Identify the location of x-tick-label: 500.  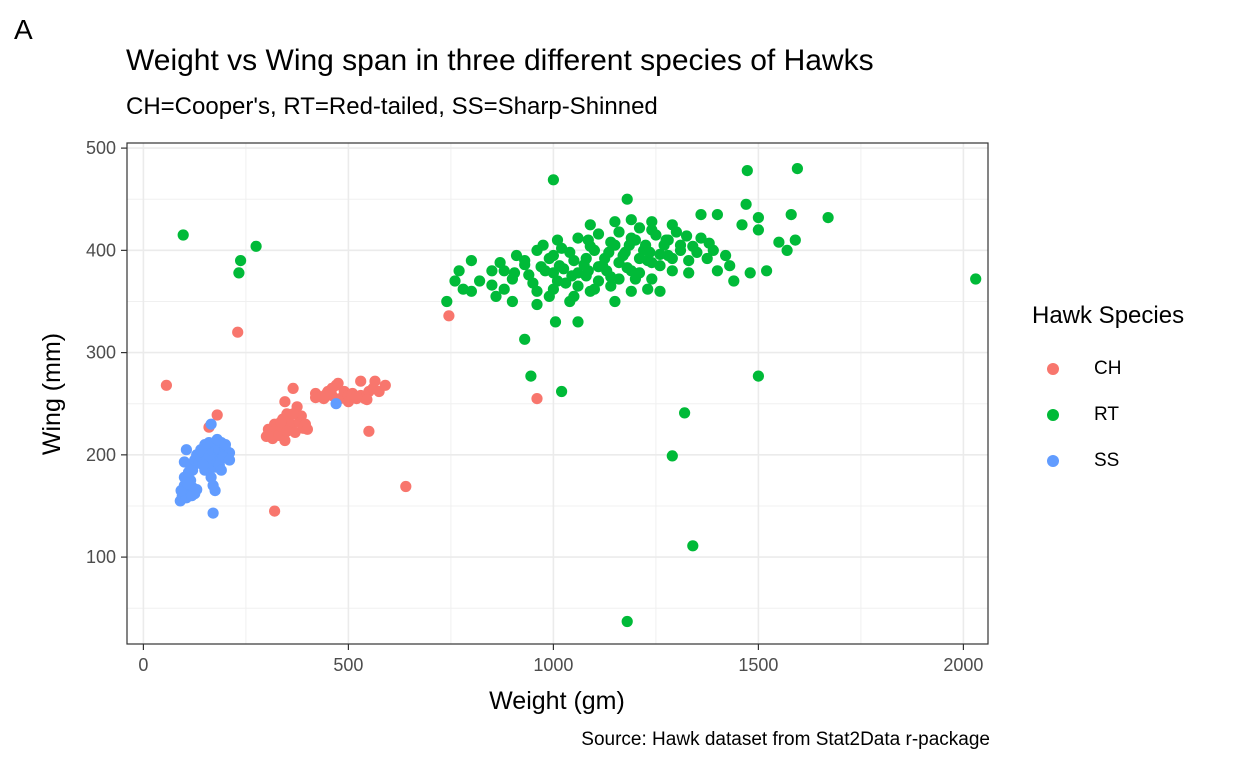
(348, 665).